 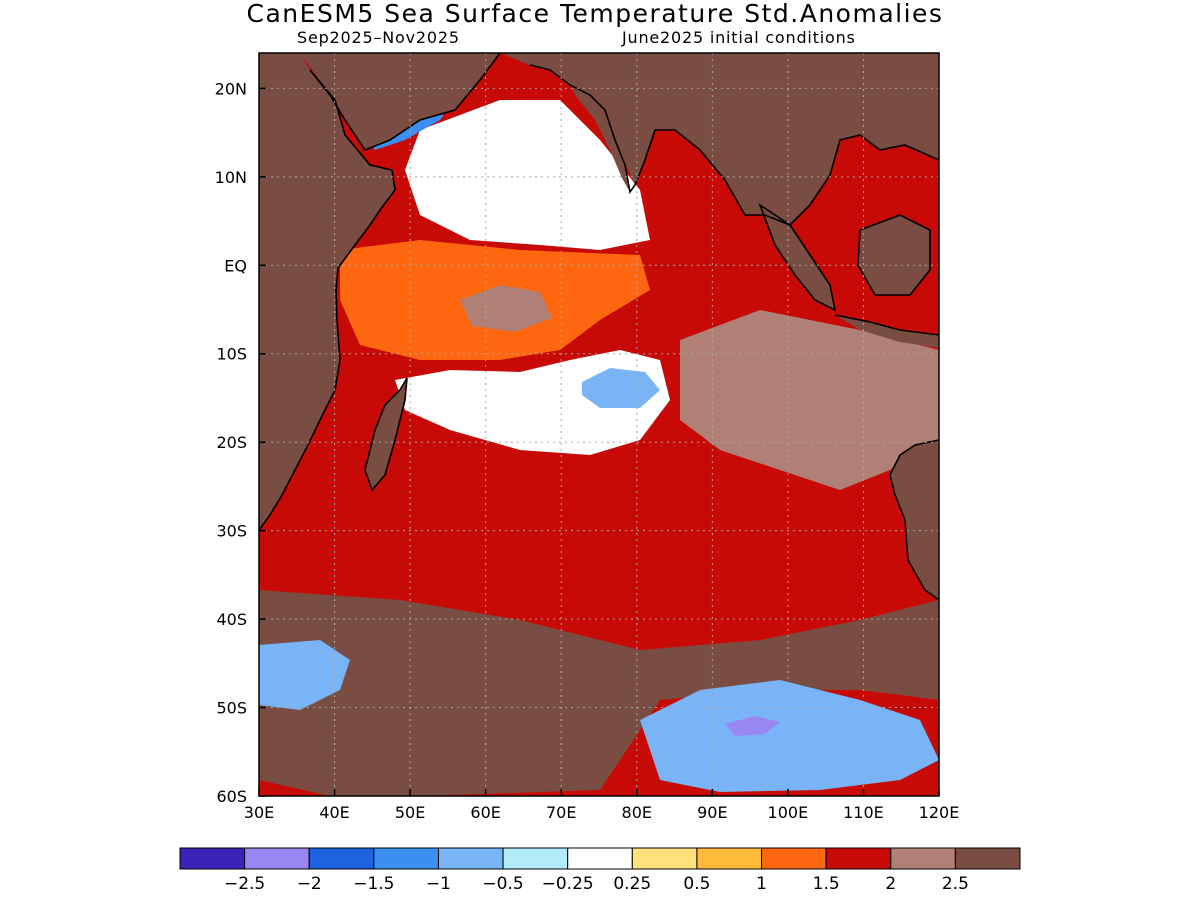 What do you see at coordinates (231, 619) in the screenshot?
I see `lat-tick-label: 40S` at bounding box center [231, 619].